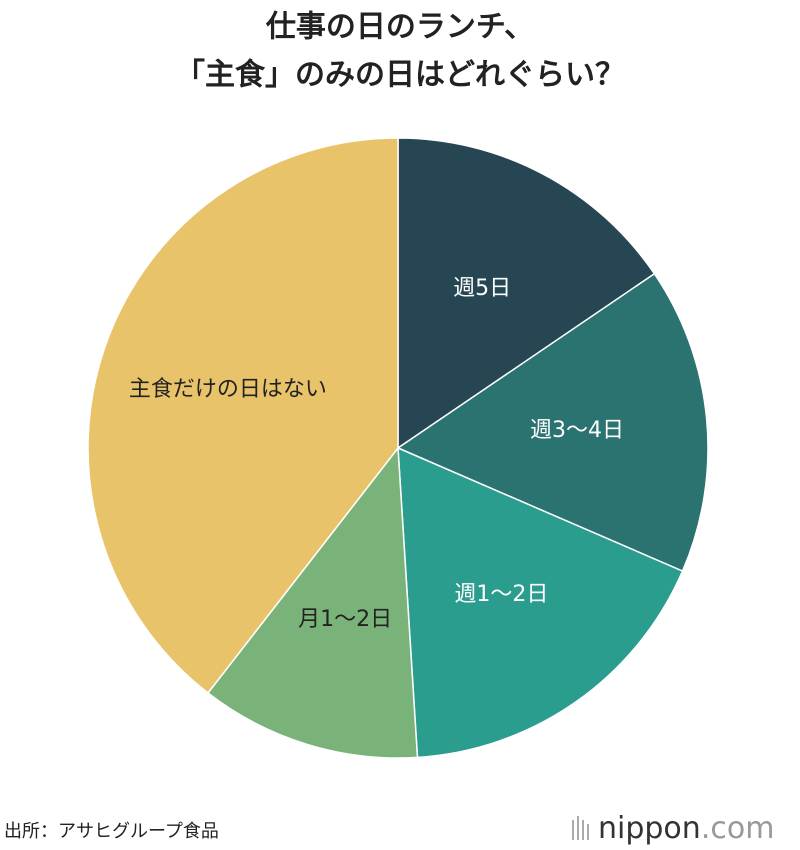  What do you see at coordinates (577, 430) in the screenshot?
I see `slice-label: 週3〜4日` at bounding box center [577, 430].